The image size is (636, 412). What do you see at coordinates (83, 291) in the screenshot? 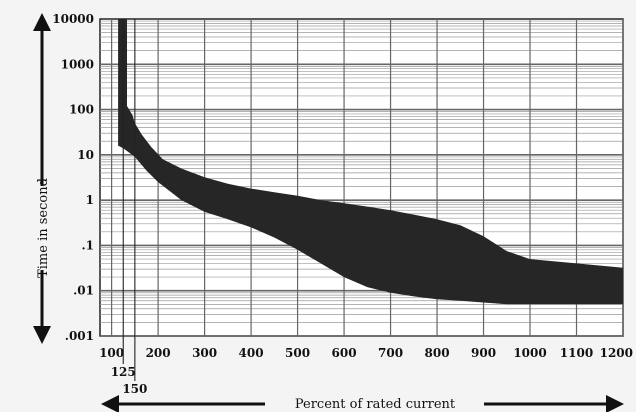
I see `y-tick-label: .01` at bounding box center [83, 291].